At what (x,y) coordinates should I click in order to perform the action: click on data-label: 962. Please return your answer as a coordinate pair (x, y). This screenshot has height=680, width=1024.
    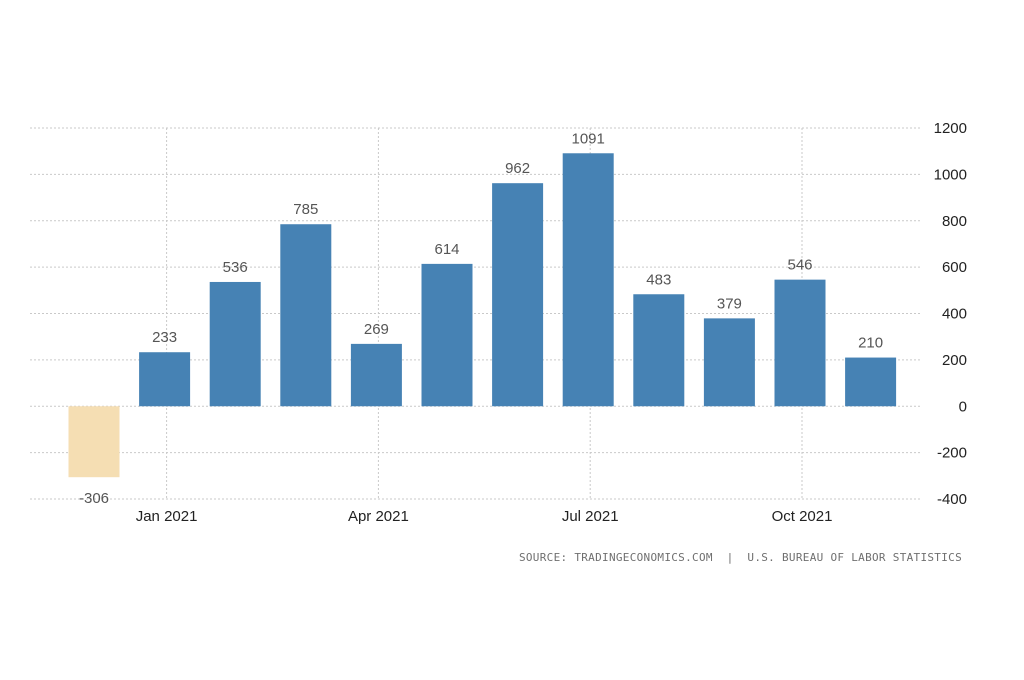
    Looking at the image, I should click on (517, 168).